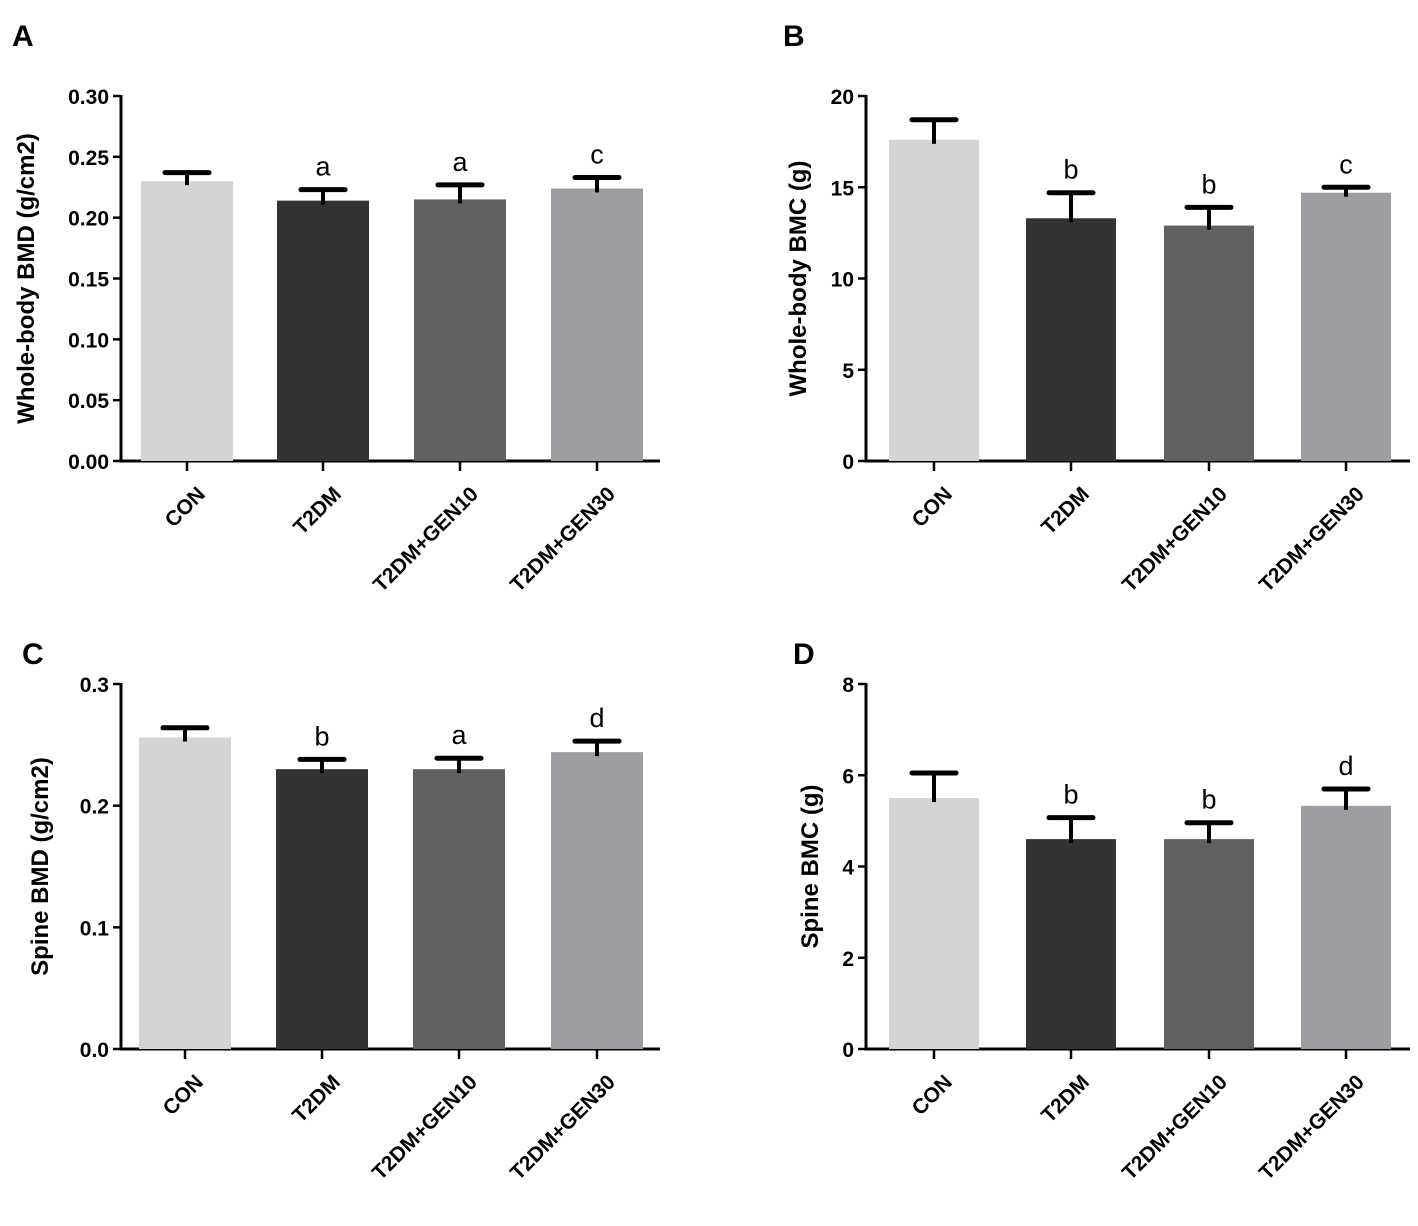 This screenshot has width=1418, height=1226. I want to click on y-axis-title: Whole-body BMD (g/cm2), so click(26, 278).